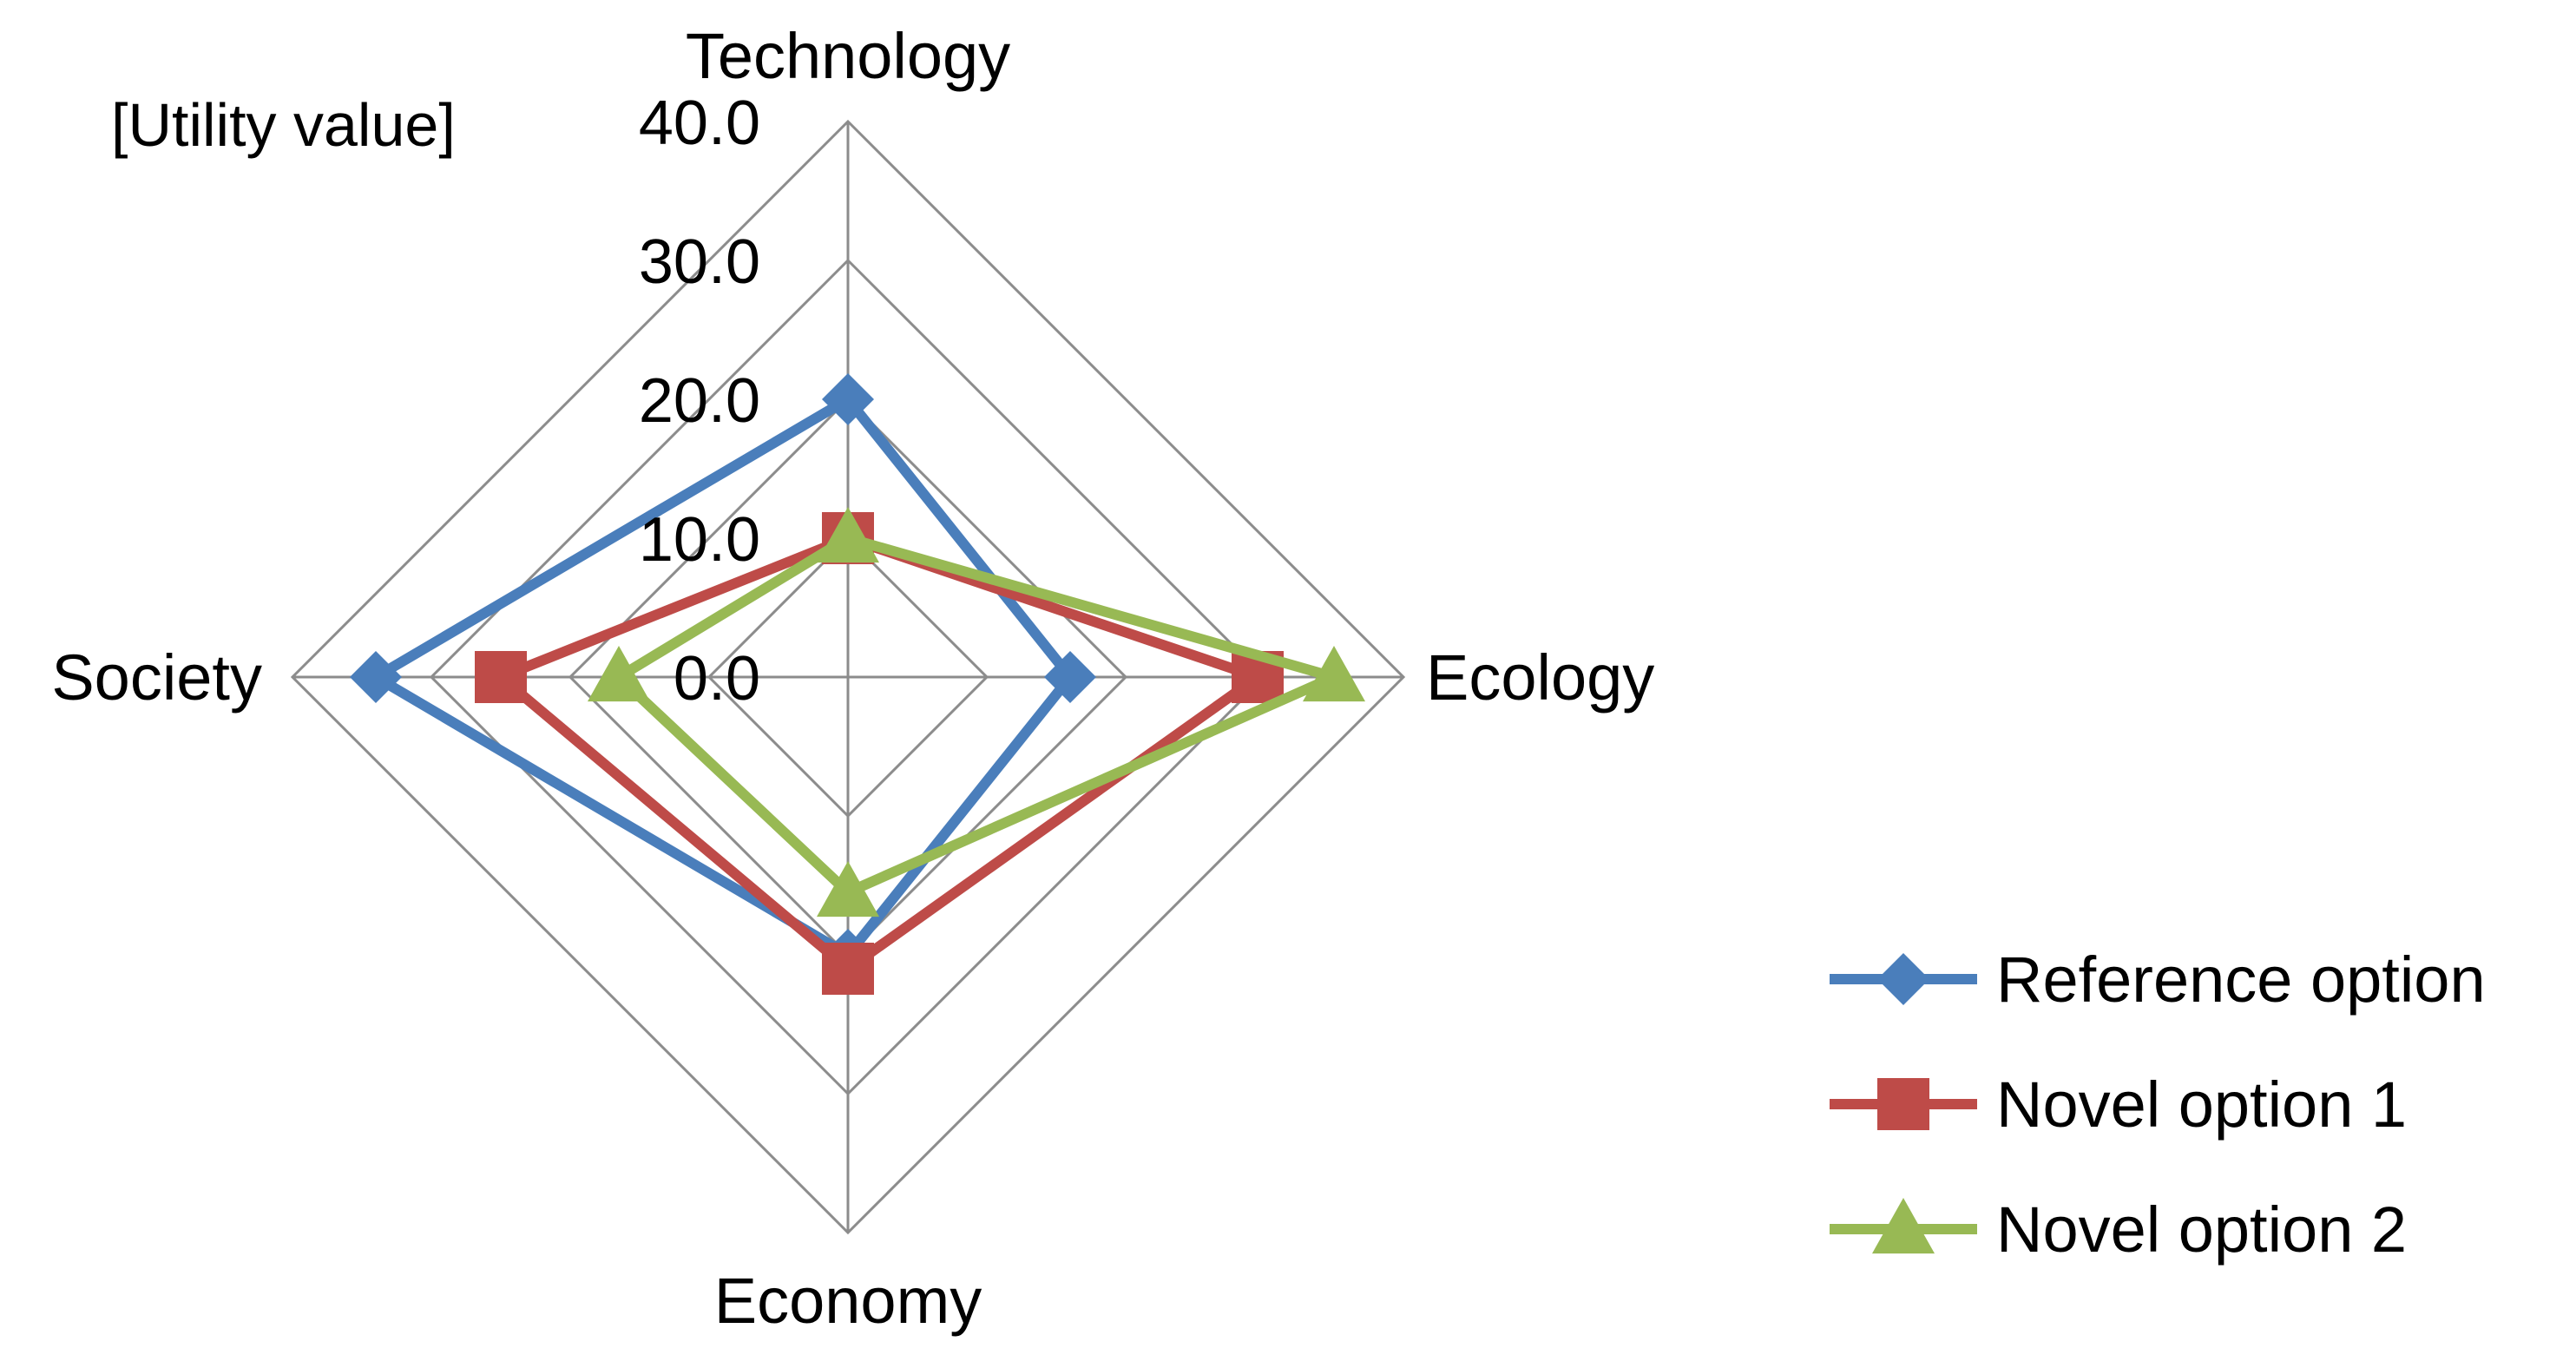 This screenshot has width=2576, height=1368. I want to click on axis-label-ecology: Ecology, so click(1540, 678).